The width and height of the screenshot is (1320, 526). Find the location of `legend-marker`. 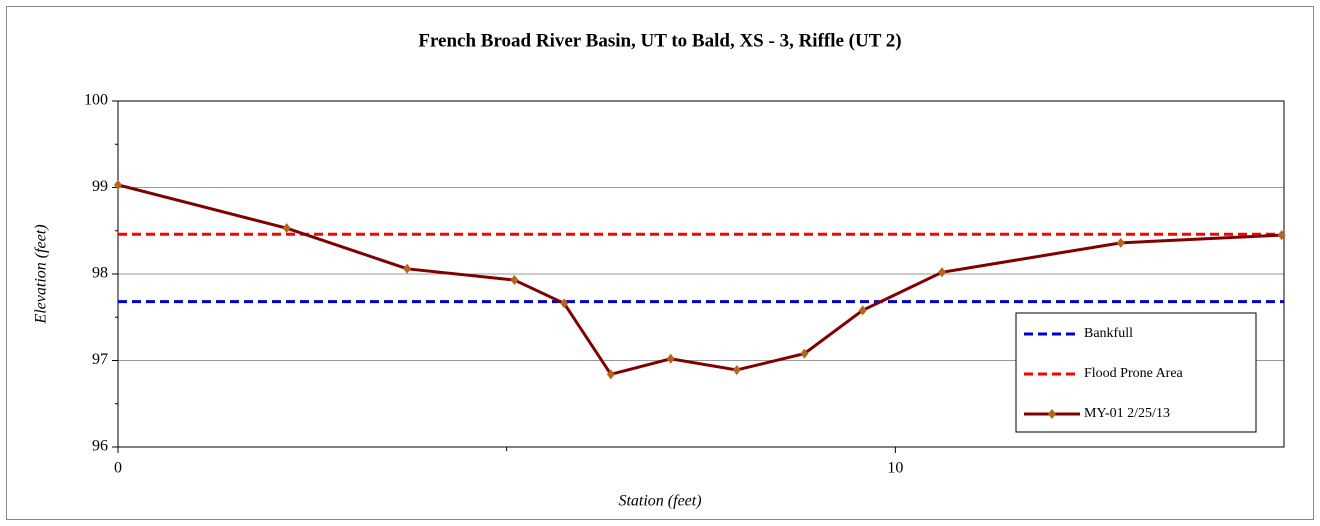

legend-marker is located at coordinates (1052, 414).